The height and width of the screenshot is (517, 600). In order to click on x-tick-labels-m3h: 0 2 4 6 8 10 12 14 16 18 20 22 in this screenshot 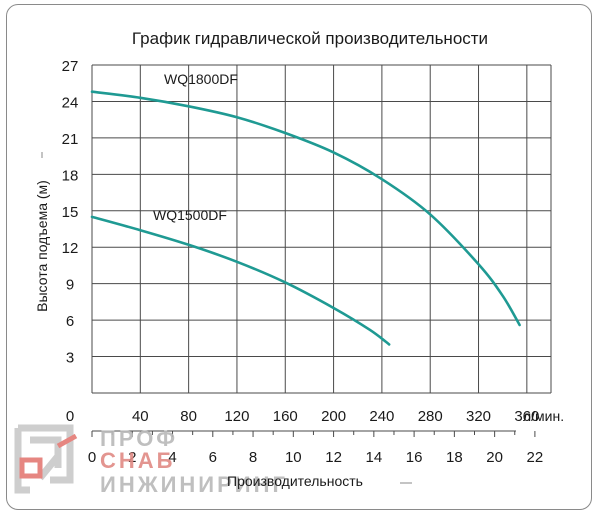, I will do `click(316, 448)`.